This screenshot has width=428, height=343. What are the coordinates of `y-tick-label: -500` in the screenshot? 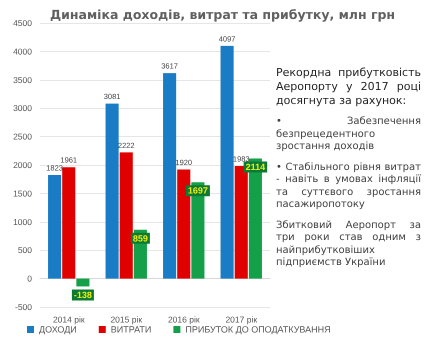 It's located at (23, 307).